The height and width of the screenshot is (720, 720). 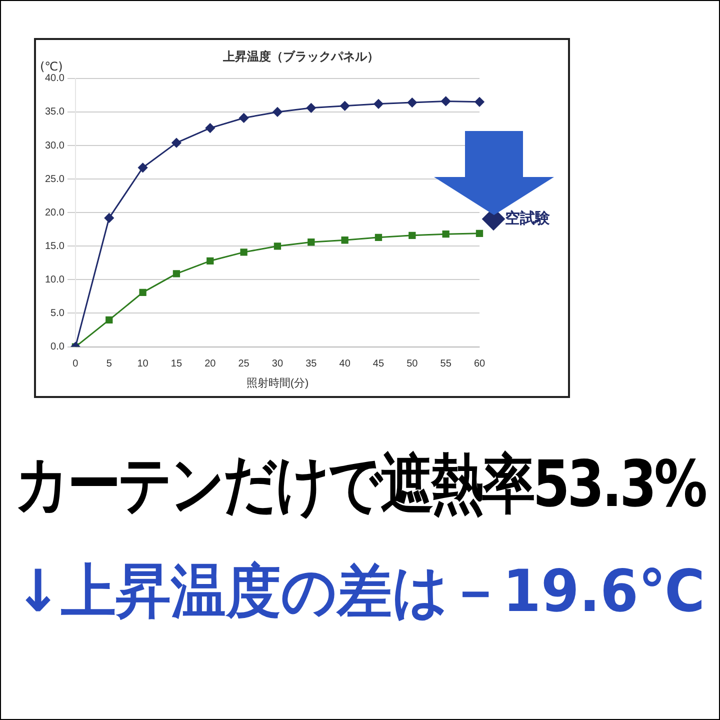 I want to click on x-tick-label: 60, so click(x=480, y=364).